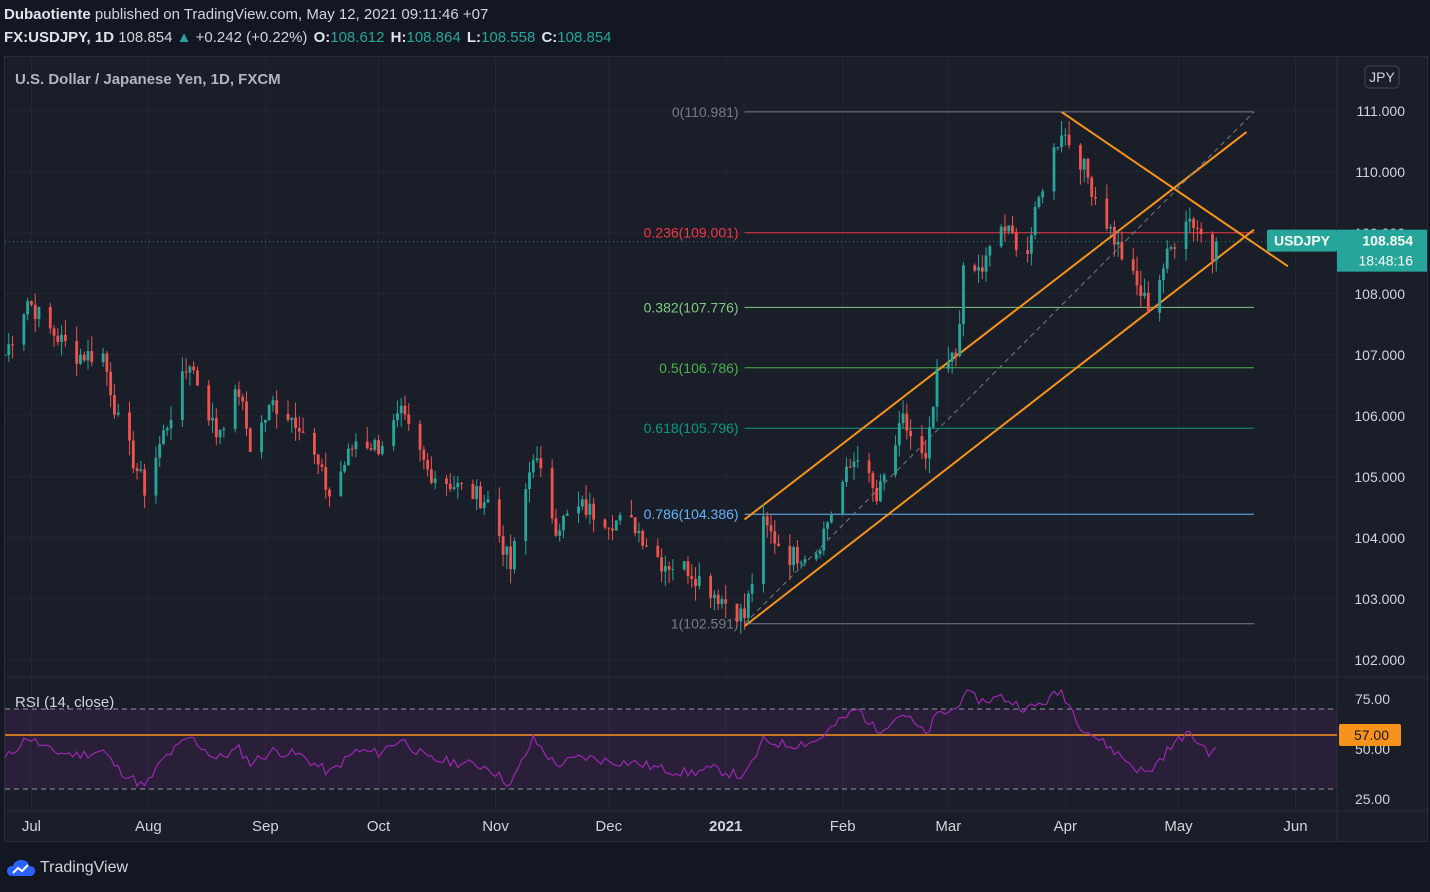  What do you see at coordinates (608, 826) in the screenshot?
I see `time-tick-label: Dec` at bounding box center [608, 826].